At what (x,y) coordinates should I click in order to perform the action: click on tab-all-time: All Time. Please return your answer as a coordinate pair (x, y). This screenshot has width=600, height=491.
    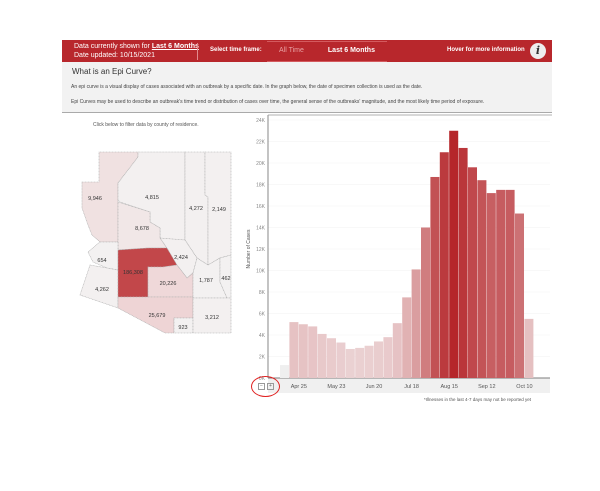
    Looking at the image, I should click on (291, 50).